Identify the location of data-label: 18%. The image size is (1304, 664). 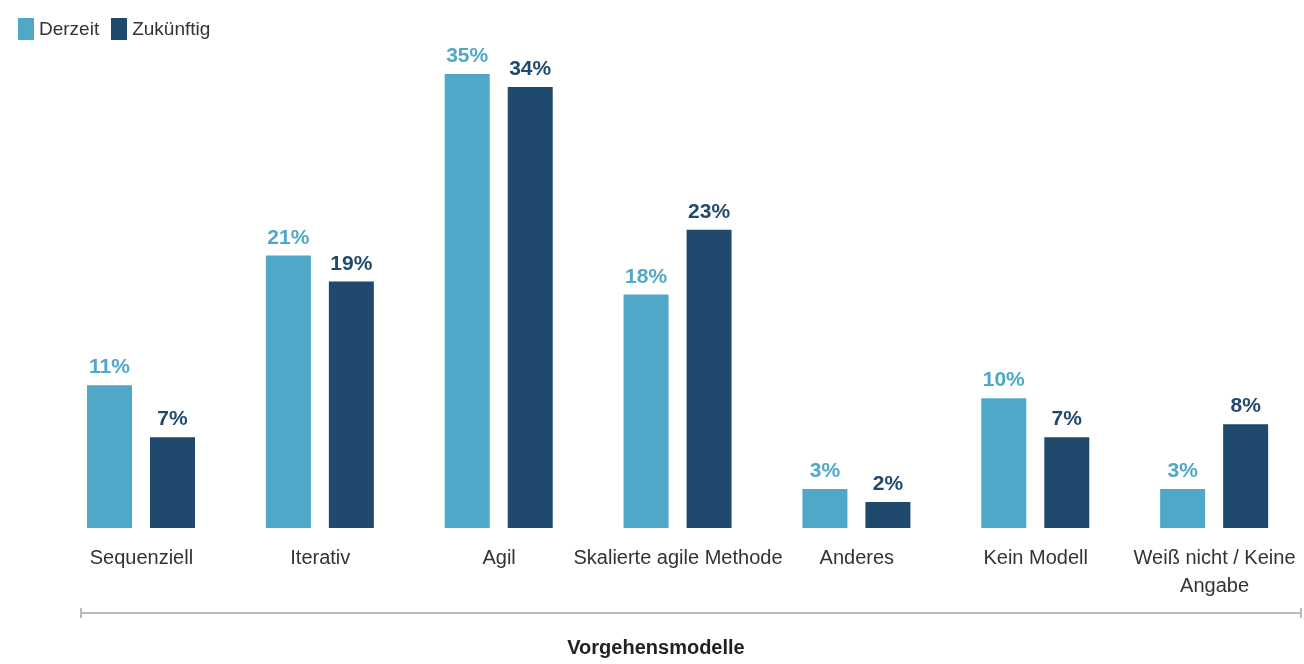
(646, 275).